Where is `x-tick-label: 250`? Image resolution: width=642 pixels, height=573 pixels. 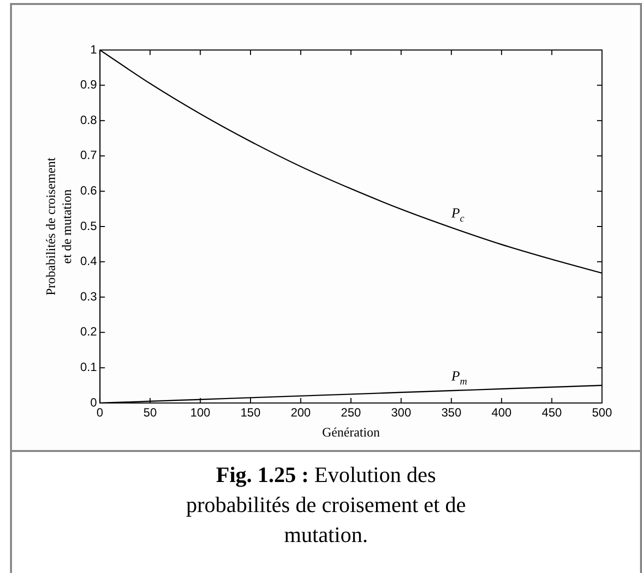 x-tick-label: 250 is located at coordinates (351, 413).